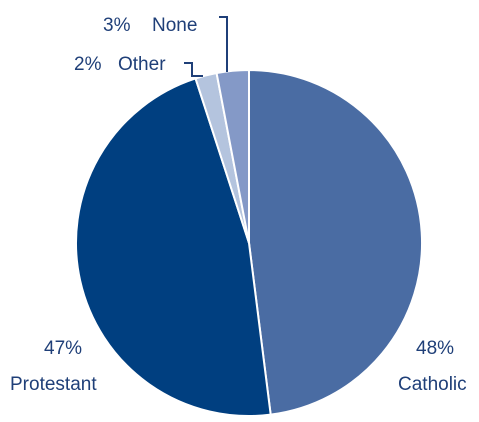 The width and height of the screenshot is (479, 422). I want to click on label-other-name: Other, so click(142, 64).